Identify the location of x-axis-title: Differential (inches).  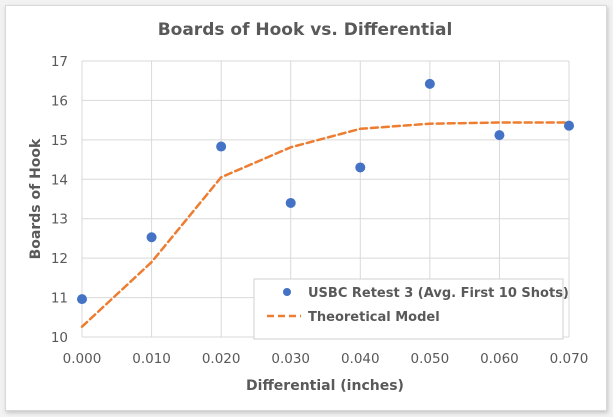
(325, 386).